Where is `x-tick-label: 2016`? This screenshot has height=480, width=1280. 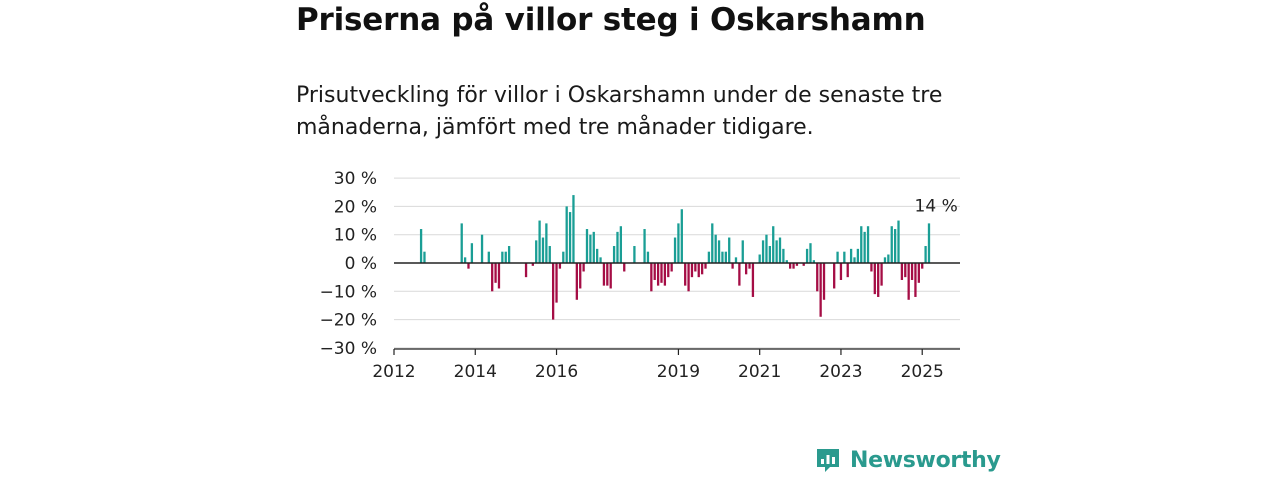
x-tick-label: 2016 is located at coordinates (556, 372).